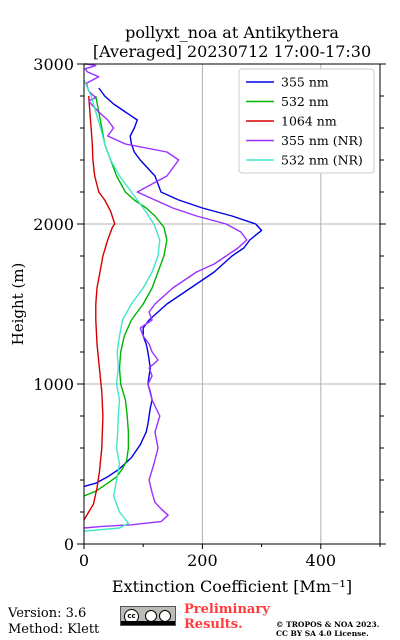 This screenshot has height=640, width=400. I want to click on y-axis-label: Height (m), so click(18, 304).